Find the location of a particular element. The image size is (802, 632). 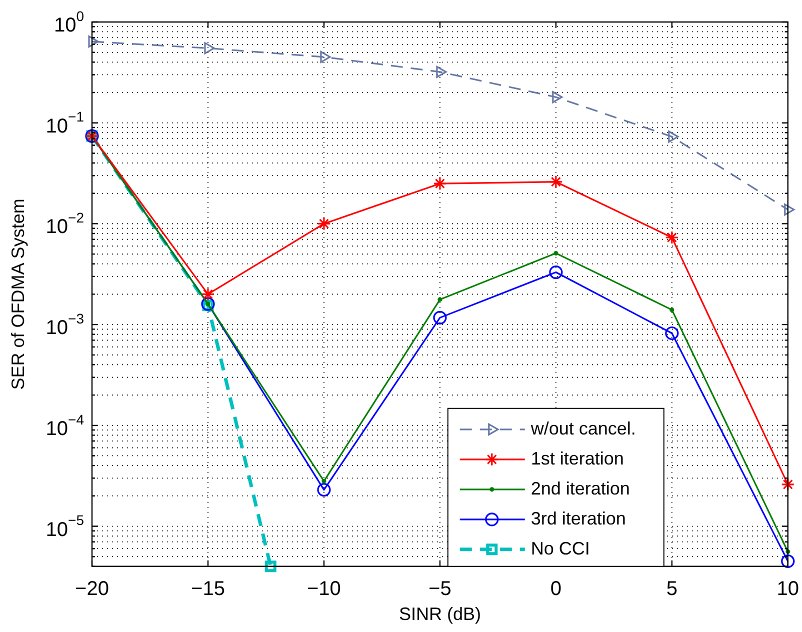

x-tick-label: 5 is located at coordinates (672, 589).